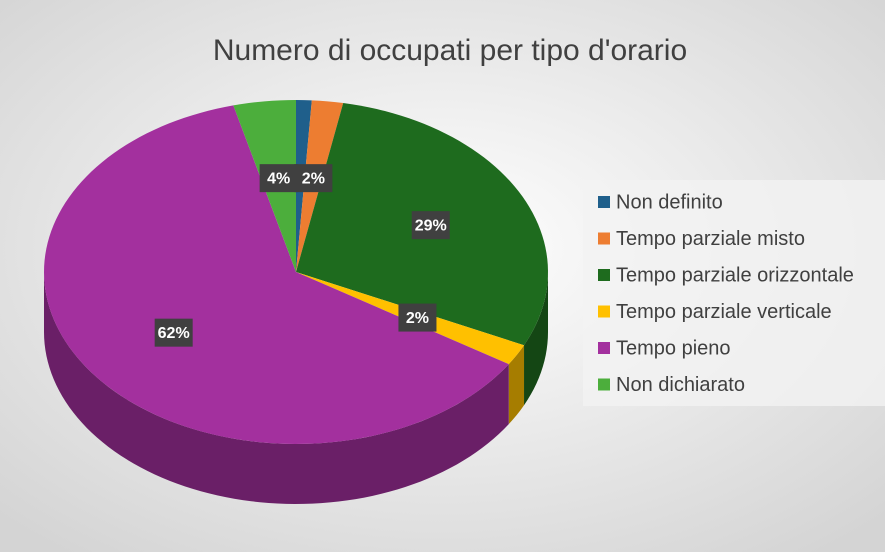 The width and height of the screenshot is (885, 552). I want to click on legend-box, so click(734, 293).